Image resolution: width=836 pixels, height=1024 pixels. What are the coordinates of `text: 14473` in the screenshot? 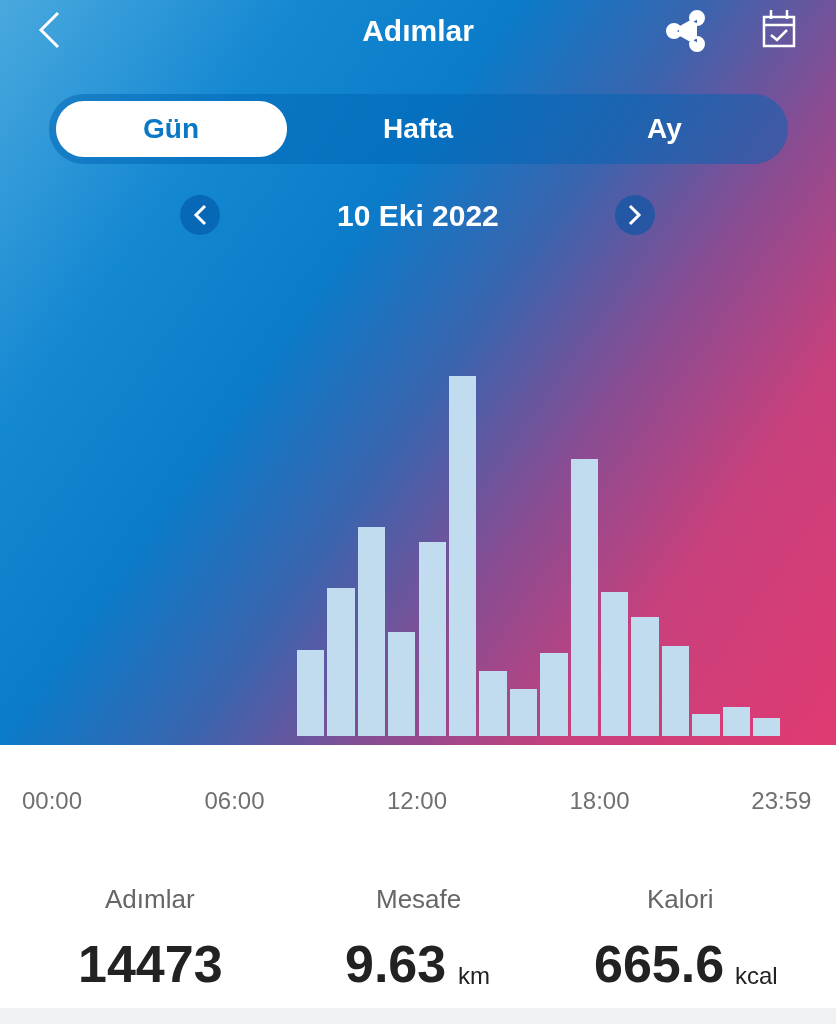 It's located at (150, 964).